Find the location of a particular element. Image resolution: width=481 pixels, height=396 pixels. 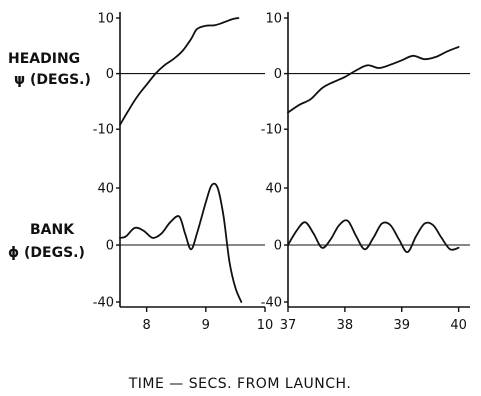

heading-label-line1: HEADING is located at coordinates (44, 59).